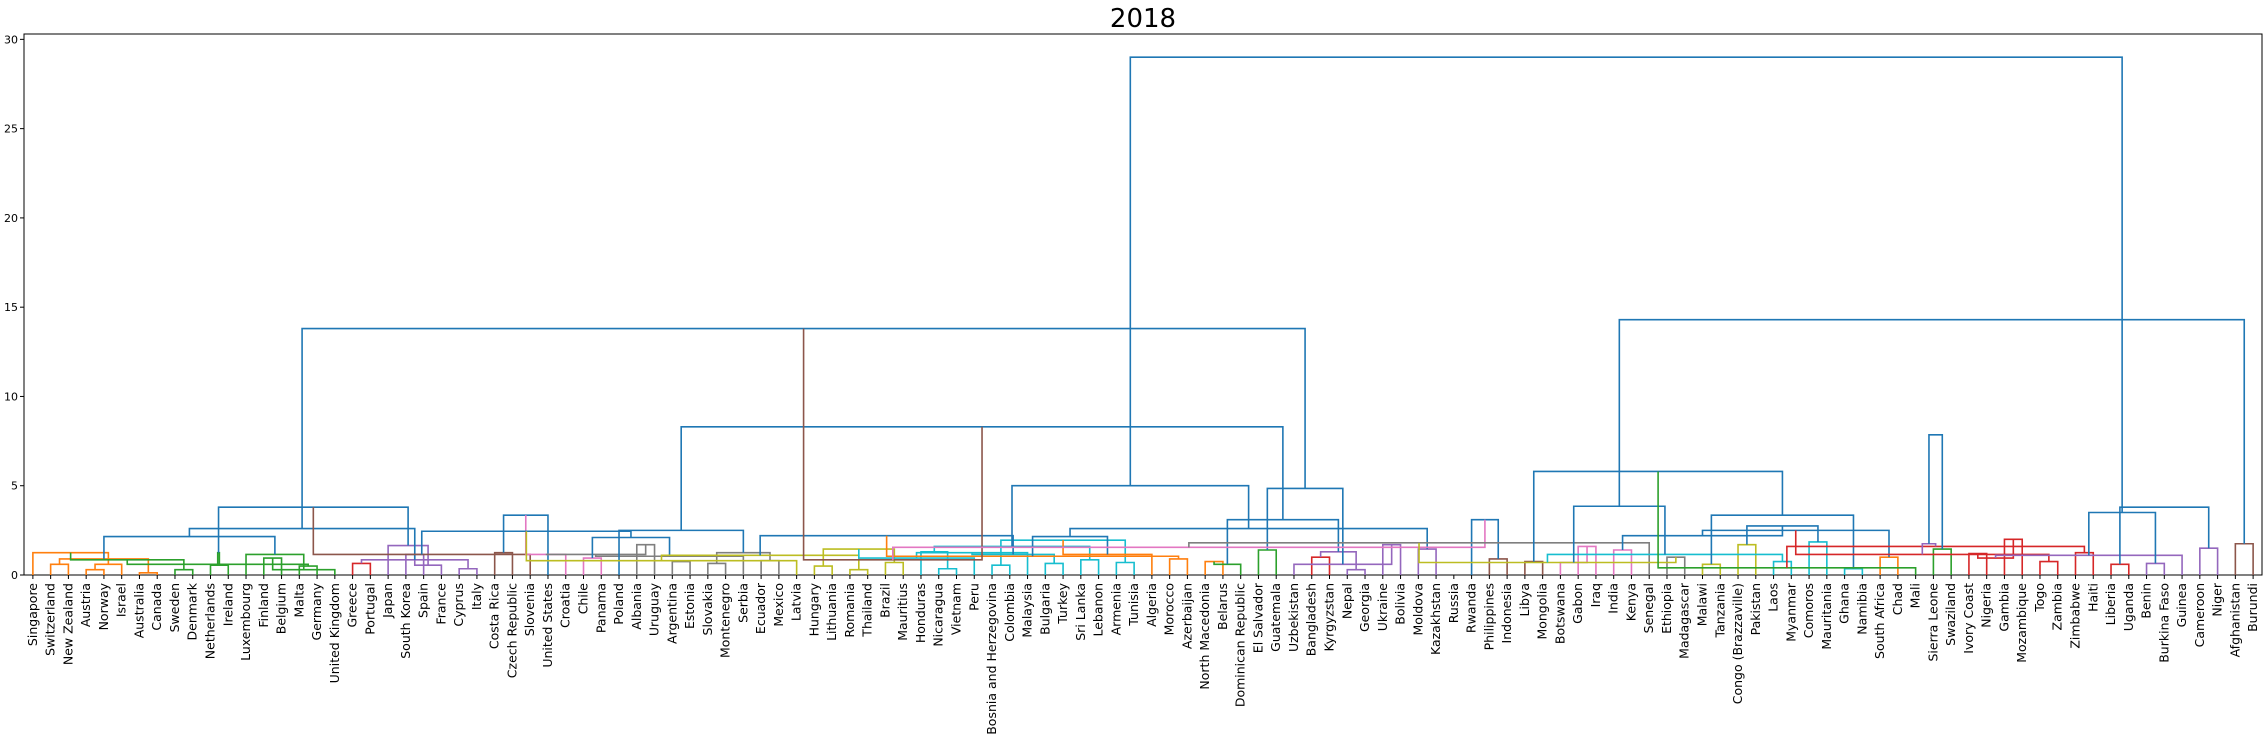 This screenshot has height=736, width=2266. I want to click on leaf-label: Germany, so click(316, 611).